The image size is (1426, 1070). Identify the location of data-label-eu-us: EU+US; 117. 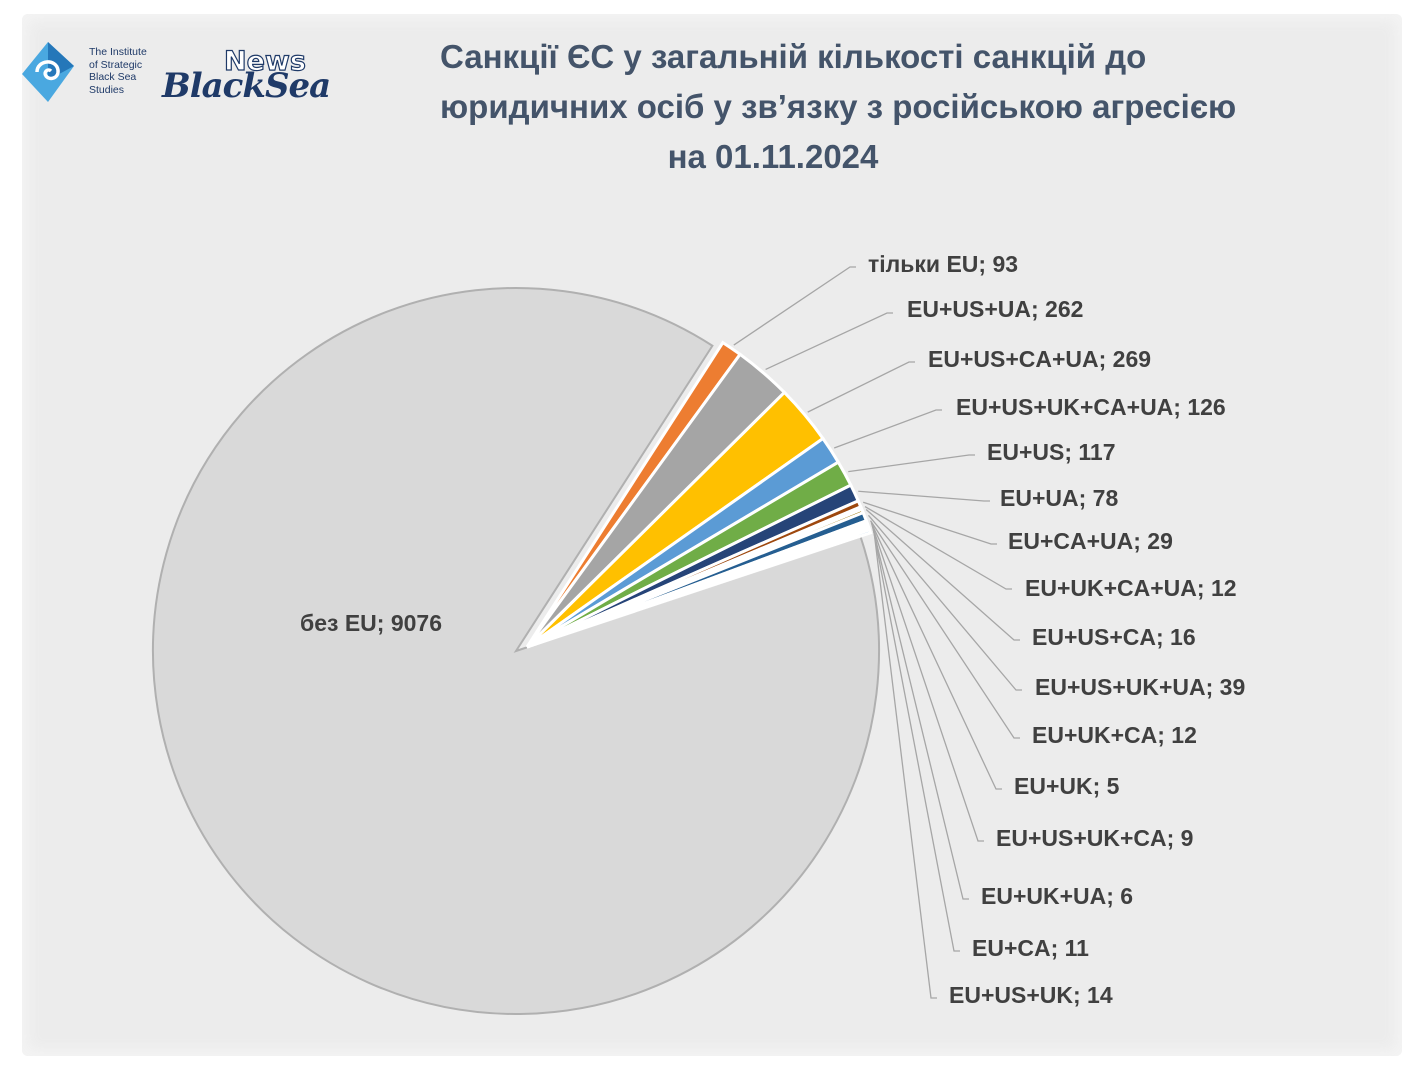
(1051, 452).